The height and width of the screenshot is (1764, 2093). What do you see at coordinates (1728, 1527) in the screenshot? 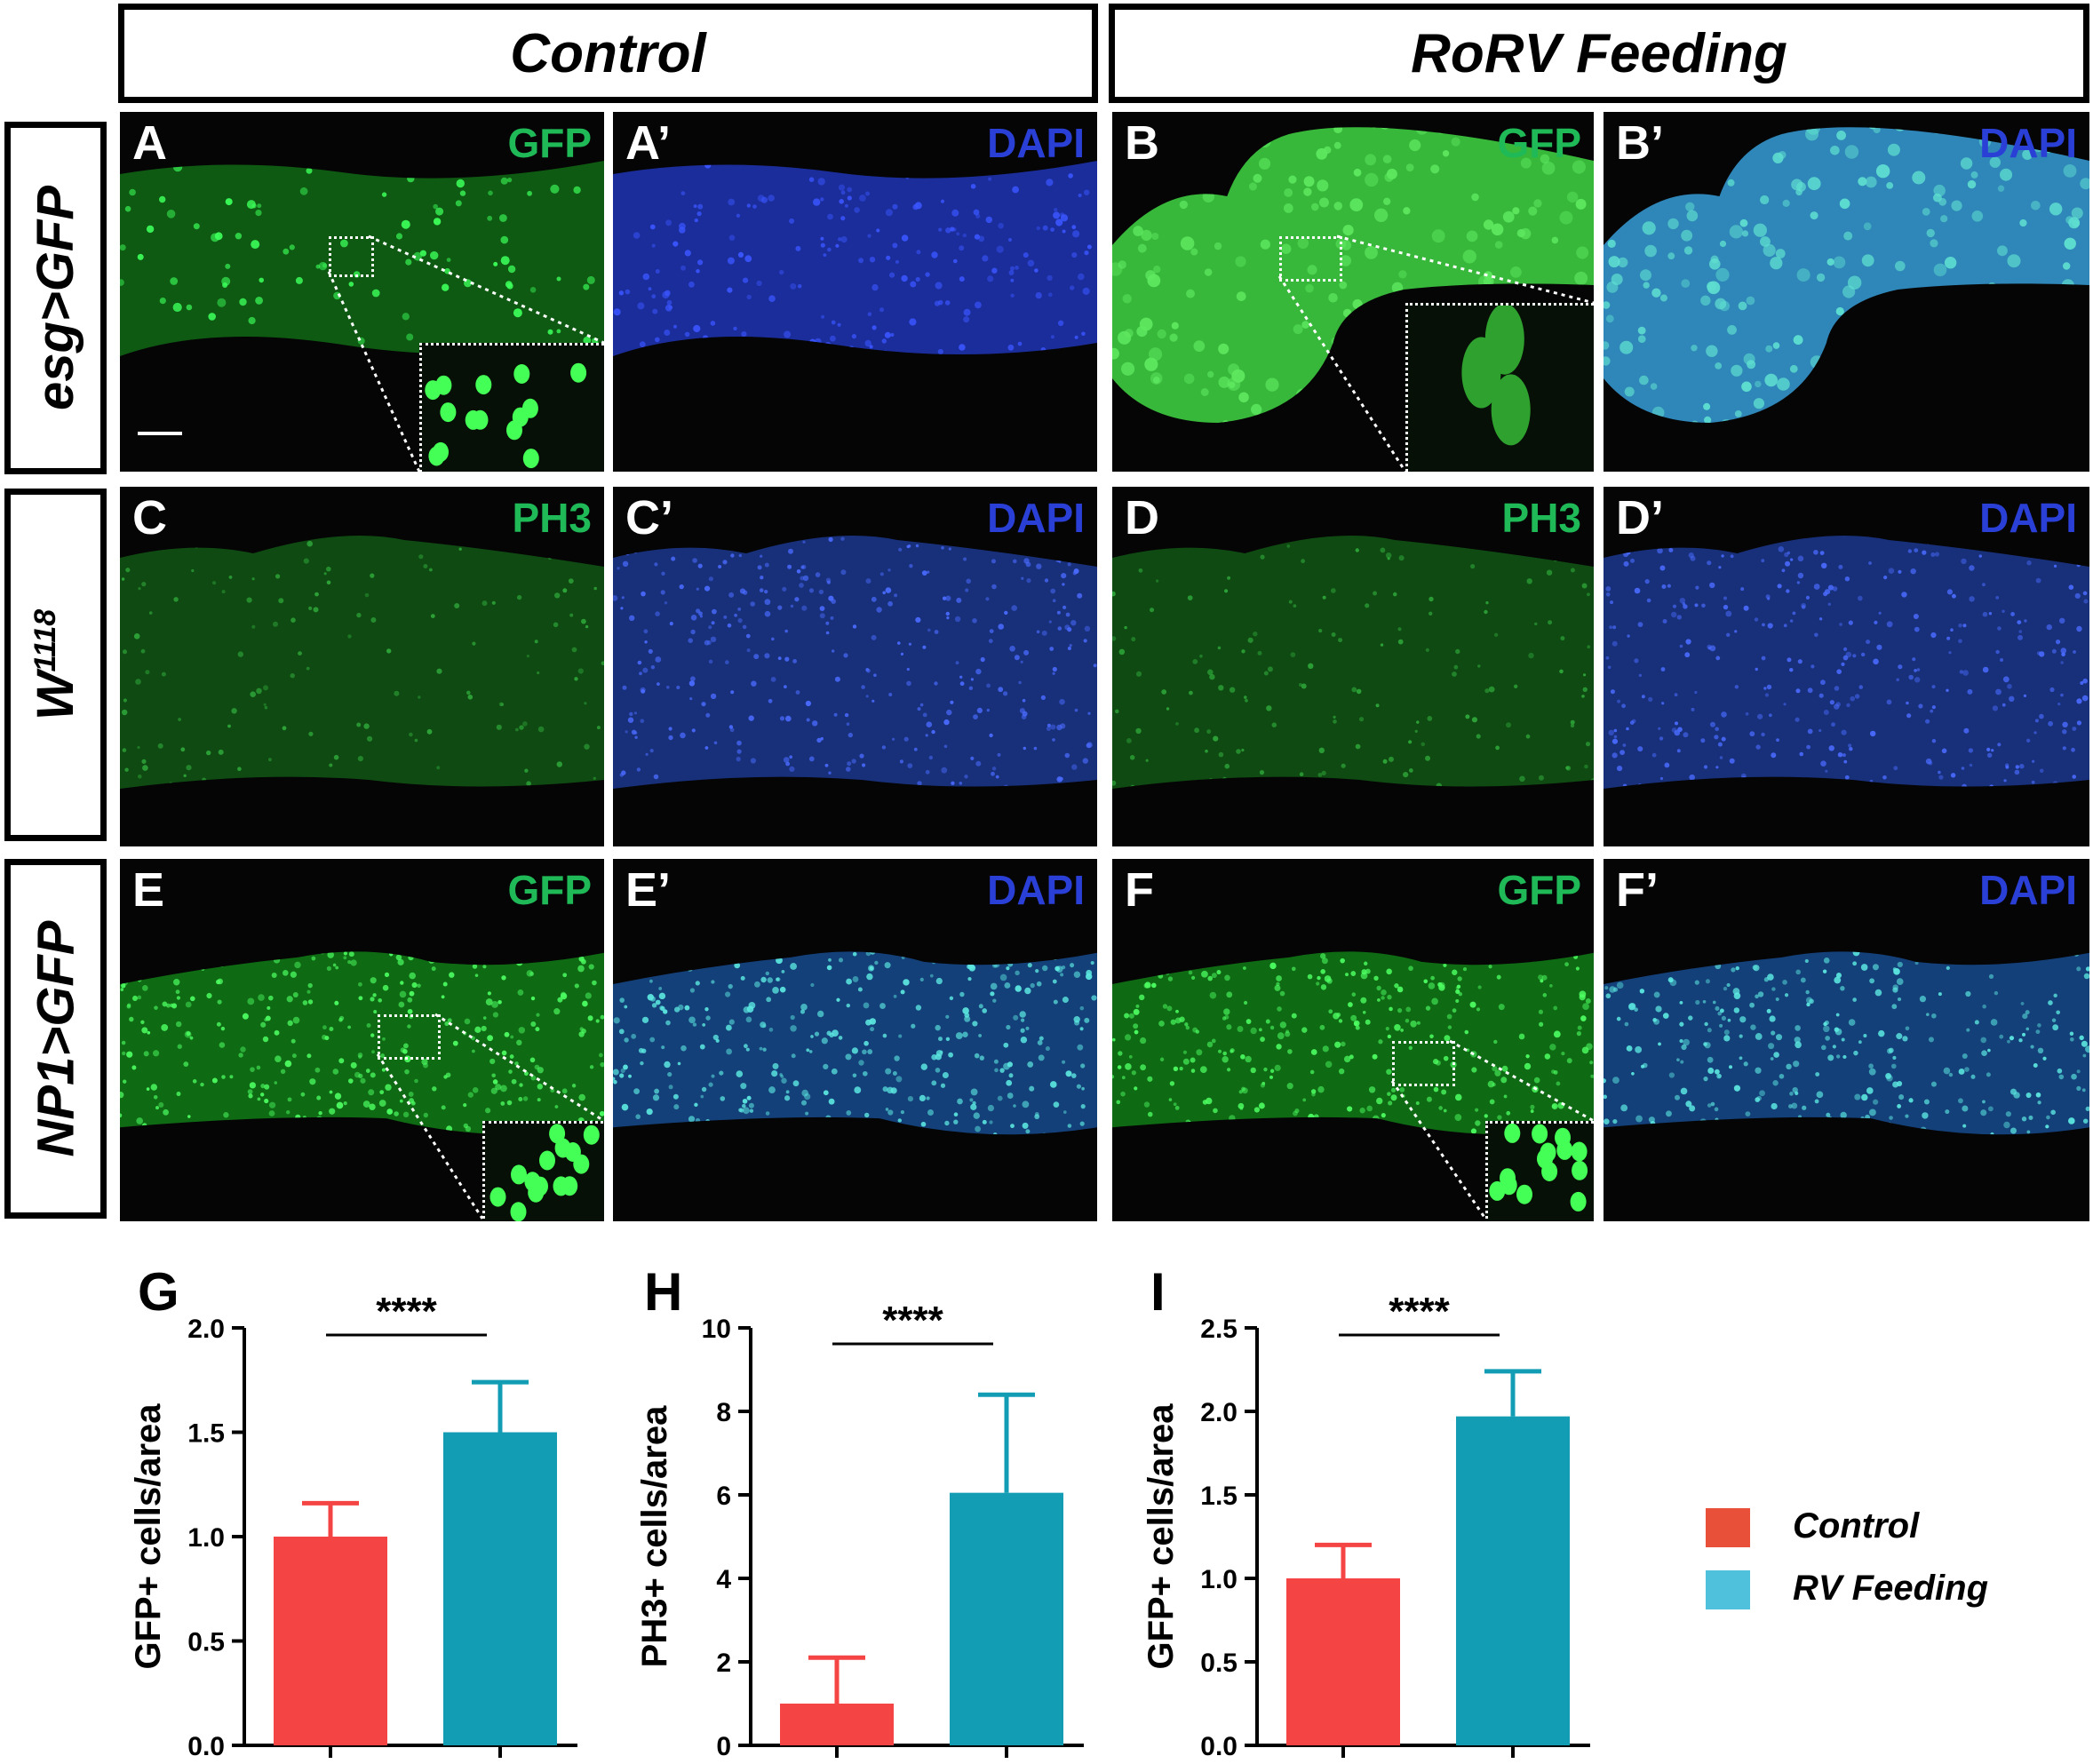
I see `legend-swatch-control` at bounding box center [1728, 1527].